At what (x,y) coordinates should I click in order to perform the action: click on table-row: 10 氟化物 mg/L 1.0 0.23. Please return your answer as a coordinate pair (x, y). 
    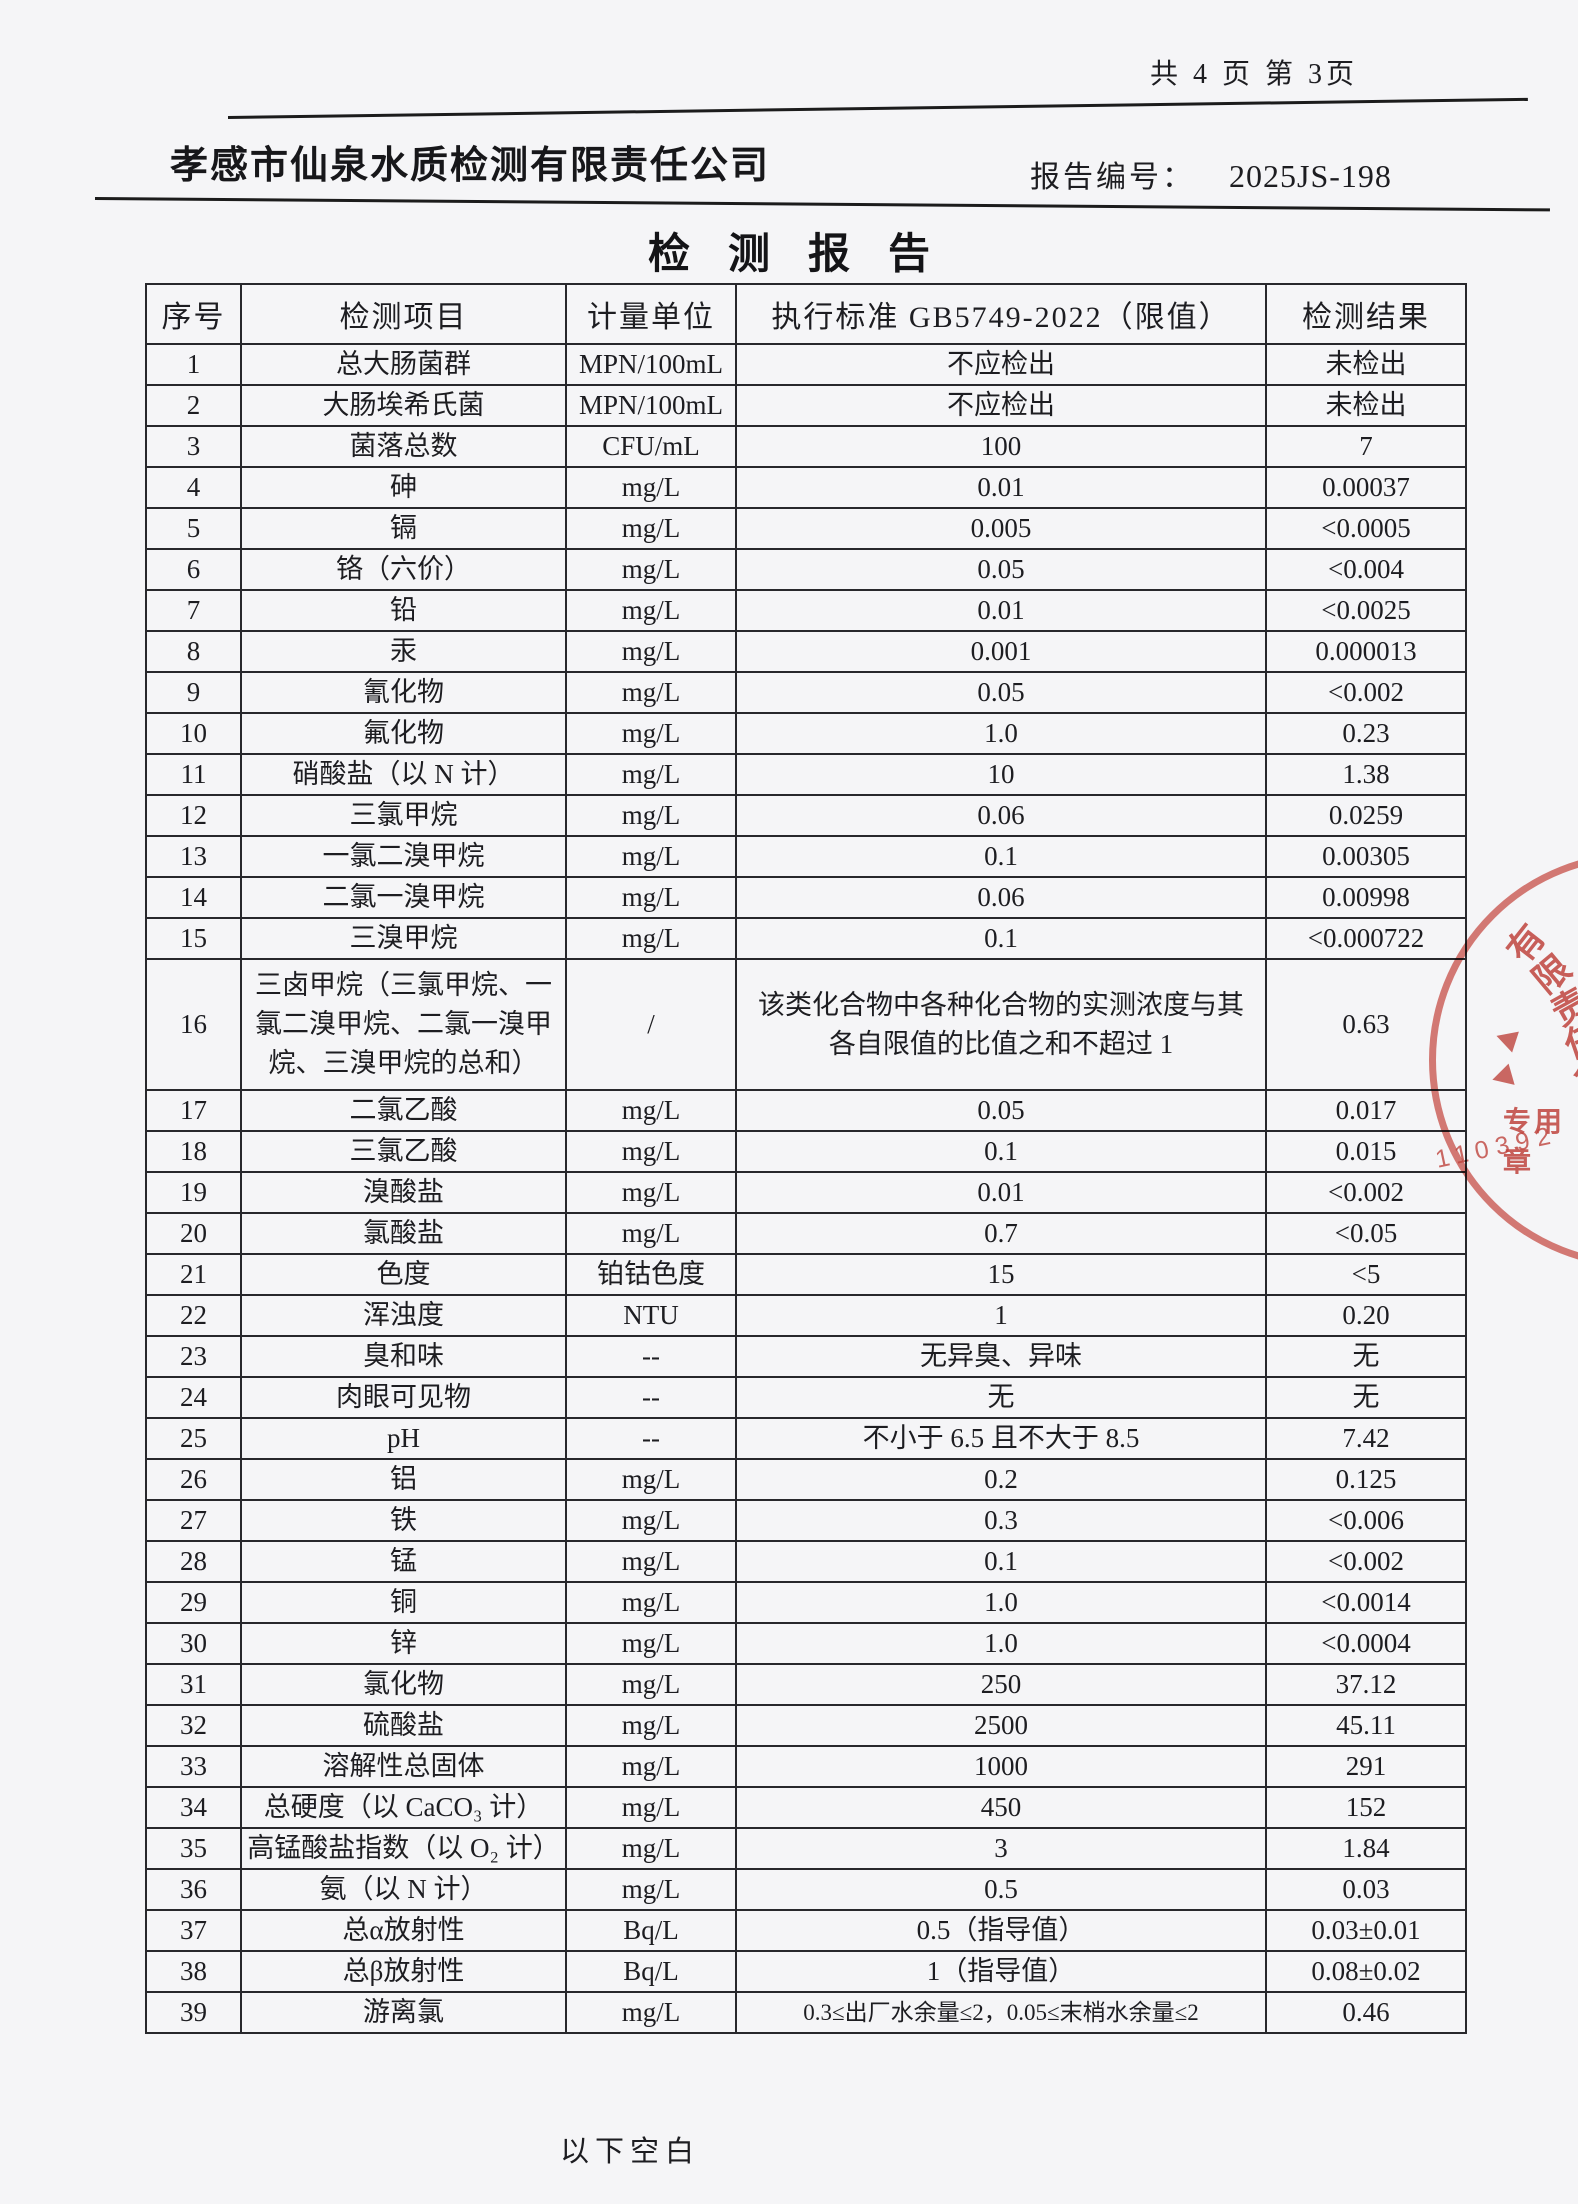
    Looking at the image, I should click on (806, 733).